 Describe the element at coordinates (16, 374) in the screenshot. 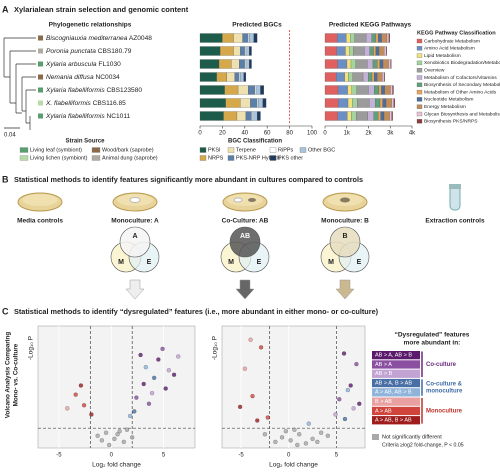

I see `side-label: Mono- vs. Co-culture` at that location.